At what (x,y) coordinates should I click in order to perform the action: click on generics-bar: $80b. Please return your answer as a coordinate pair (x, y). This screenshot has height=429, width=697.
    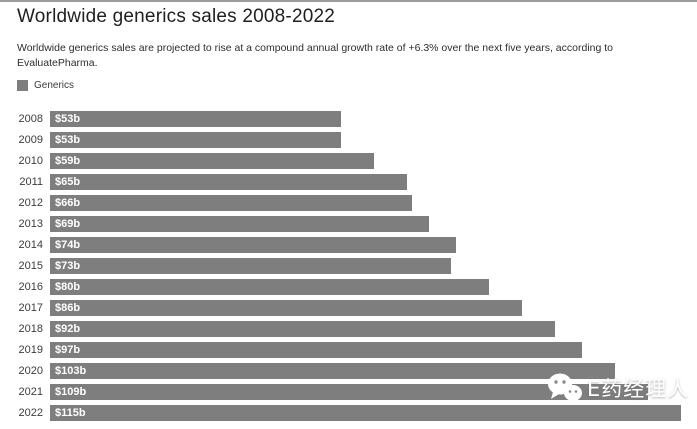
    Looking at the image, I should click on (269, 287).